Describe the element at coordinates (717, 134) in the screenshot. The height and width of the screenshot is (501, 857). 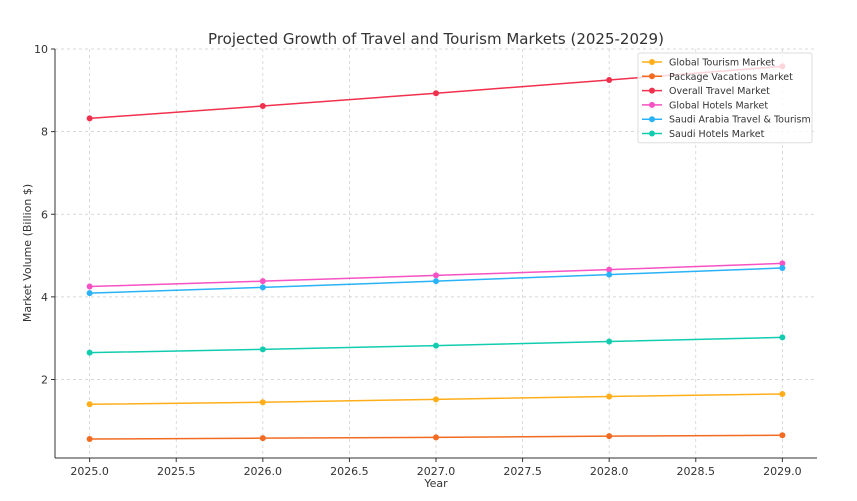
I see `legend-label: Saudi Hotels Market` at that location.